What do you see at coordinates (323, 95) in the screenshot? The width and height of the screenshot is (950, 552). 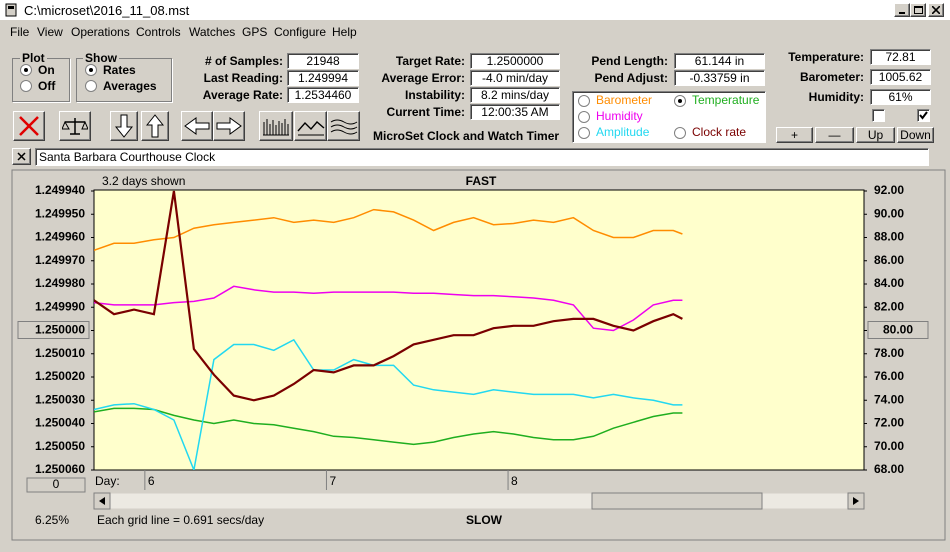 I see `readout-value: 1.2534460` at bounding box center [323, 95].